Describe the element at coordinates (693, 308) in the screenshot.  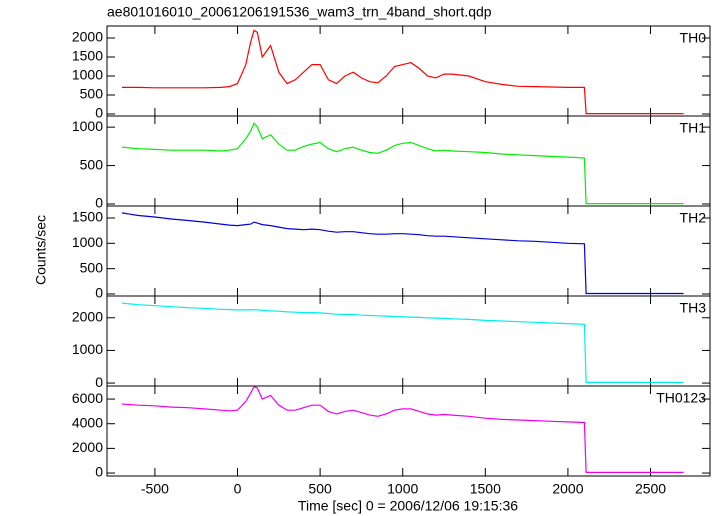
I see `panel-label: TH3` at that location.